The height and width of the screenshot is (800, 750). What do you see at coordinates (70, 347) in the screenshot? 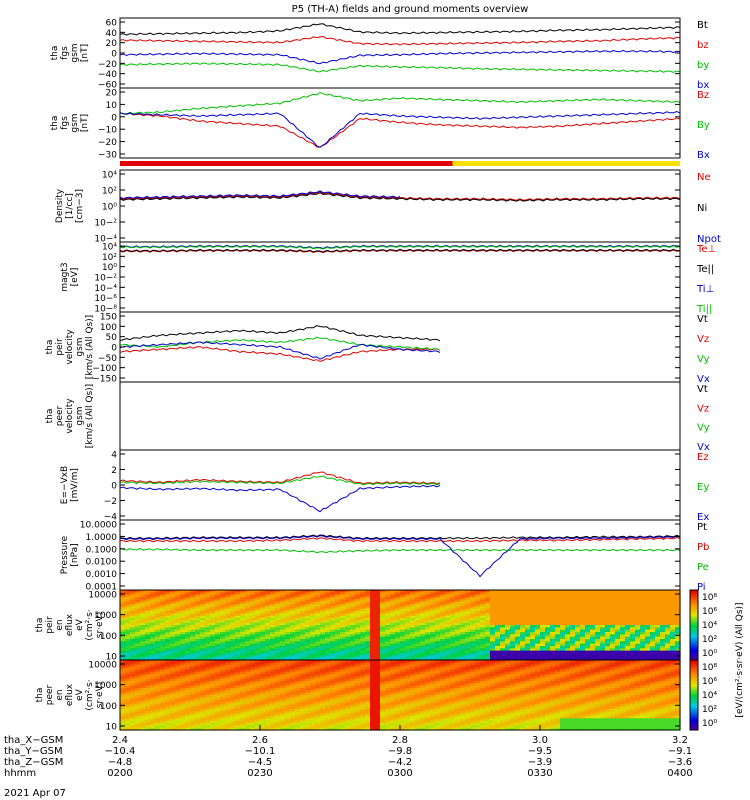
I see `y-axis-label: velocity` at bounding box center [70, 347].